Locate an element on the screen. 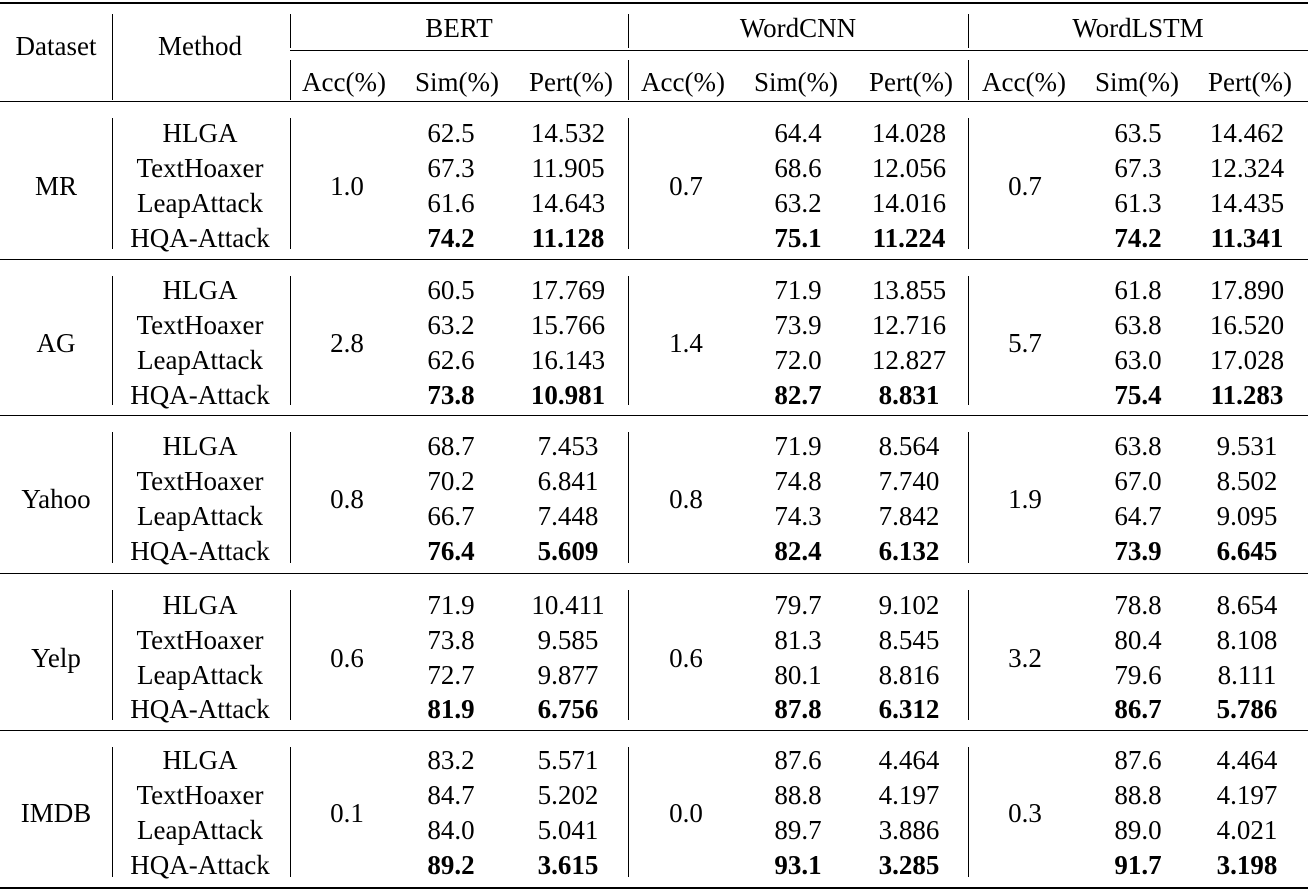  metric-value: 74.8 is located at coordinates (798, 481).